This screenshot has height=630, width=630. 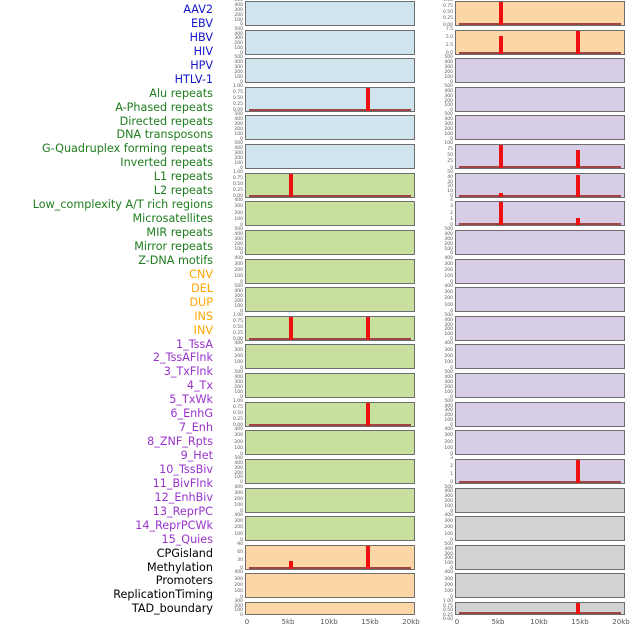 I want to click on y-tick-label: 50, so click(x=450, y=156).